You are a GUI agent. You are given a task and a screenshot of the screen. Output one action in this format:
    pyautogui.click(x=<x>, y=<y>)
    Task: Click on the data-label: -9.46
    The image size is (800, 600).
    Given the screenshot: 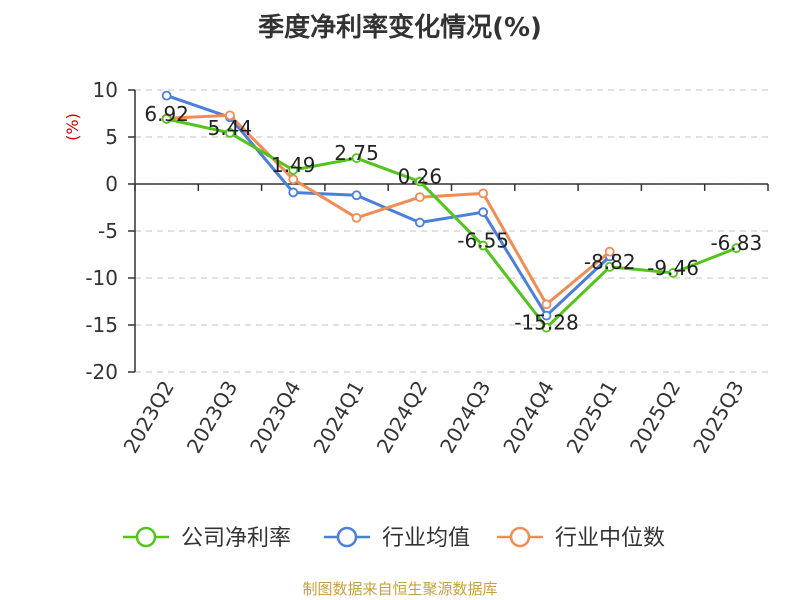 What is the action you would take?
    pyautogui.click(x=673, y=268)
    